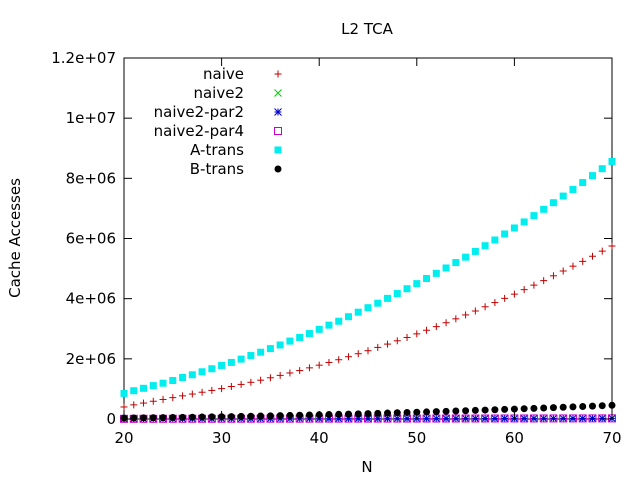 This screenshot has width=640, height=480. I want to click on y-tick-label: 0, so click(111, 419).